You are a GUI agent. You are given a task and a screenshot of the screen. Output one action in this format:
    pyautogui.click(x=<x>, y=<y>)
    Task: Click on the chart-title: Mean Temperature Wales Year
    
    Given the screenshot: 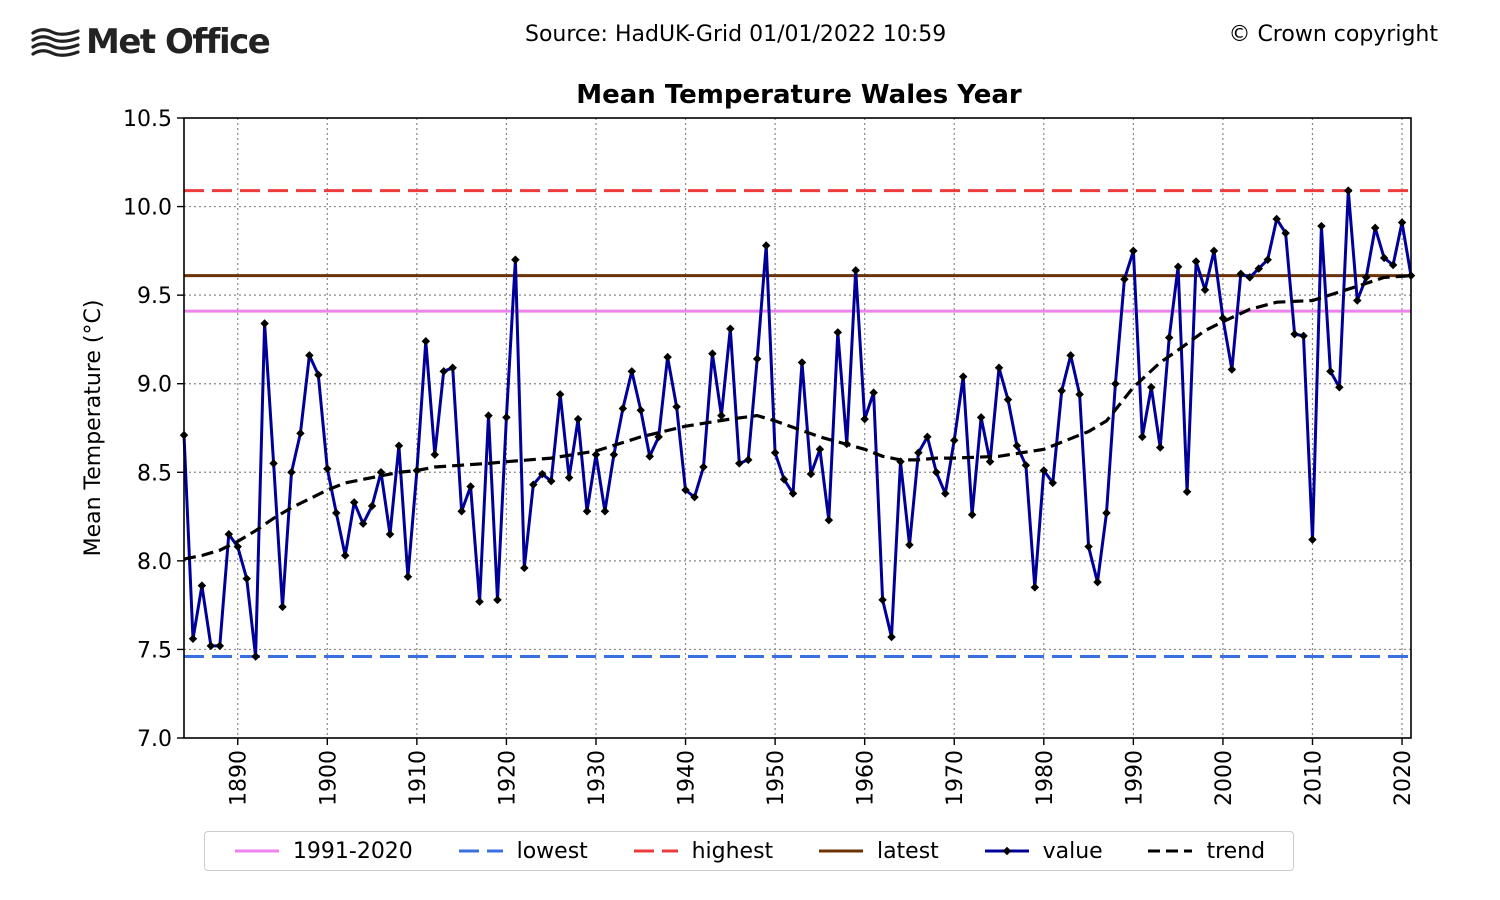 What is the action you would take?
    pyautogui.click(x=799, y=95)
    